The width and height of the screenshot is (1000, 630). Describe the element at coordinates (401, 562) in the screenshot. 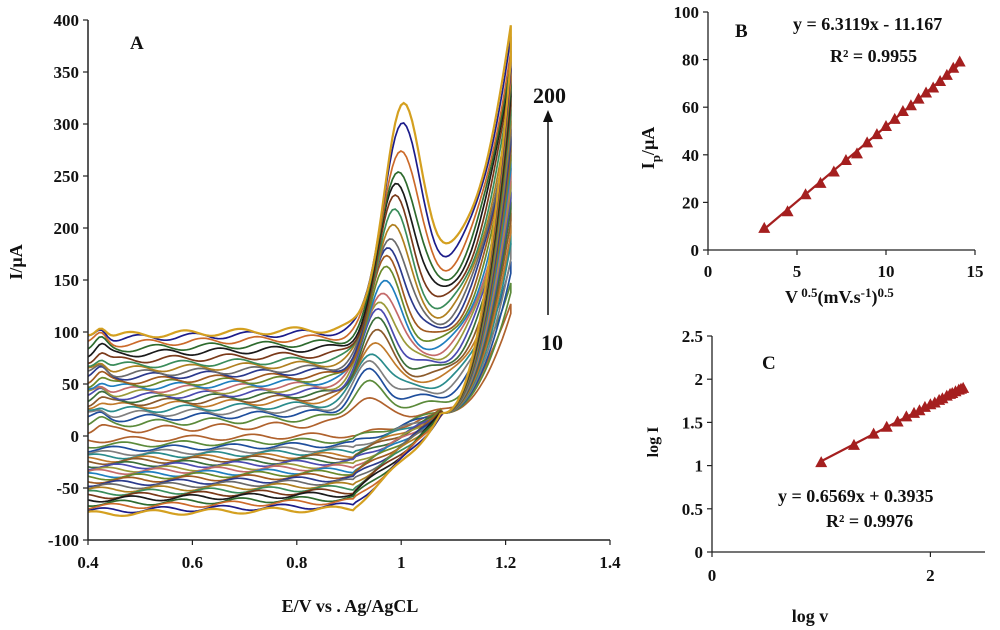

I see `x-tick-label: 1` at that location.